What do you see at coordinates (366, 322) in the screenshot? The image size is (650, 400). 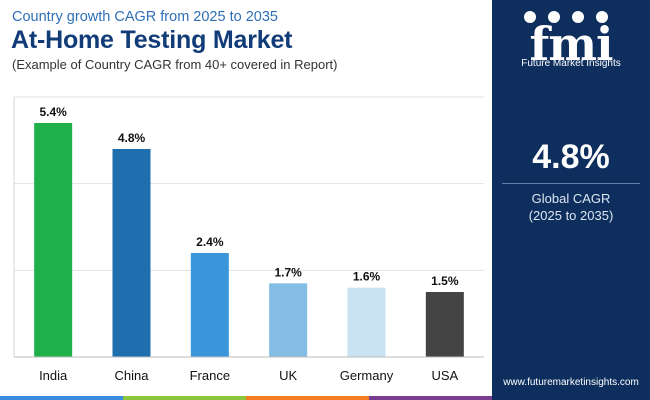 I see `bar-germany` at bounding box center [366, 322].